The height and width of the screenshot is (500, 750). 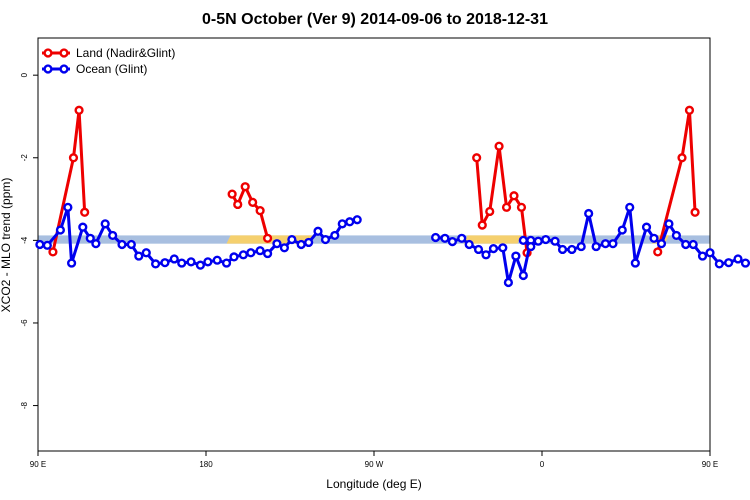 I want to click on x-axis-label: Longitude (deg E), so click(x=373, y=484).